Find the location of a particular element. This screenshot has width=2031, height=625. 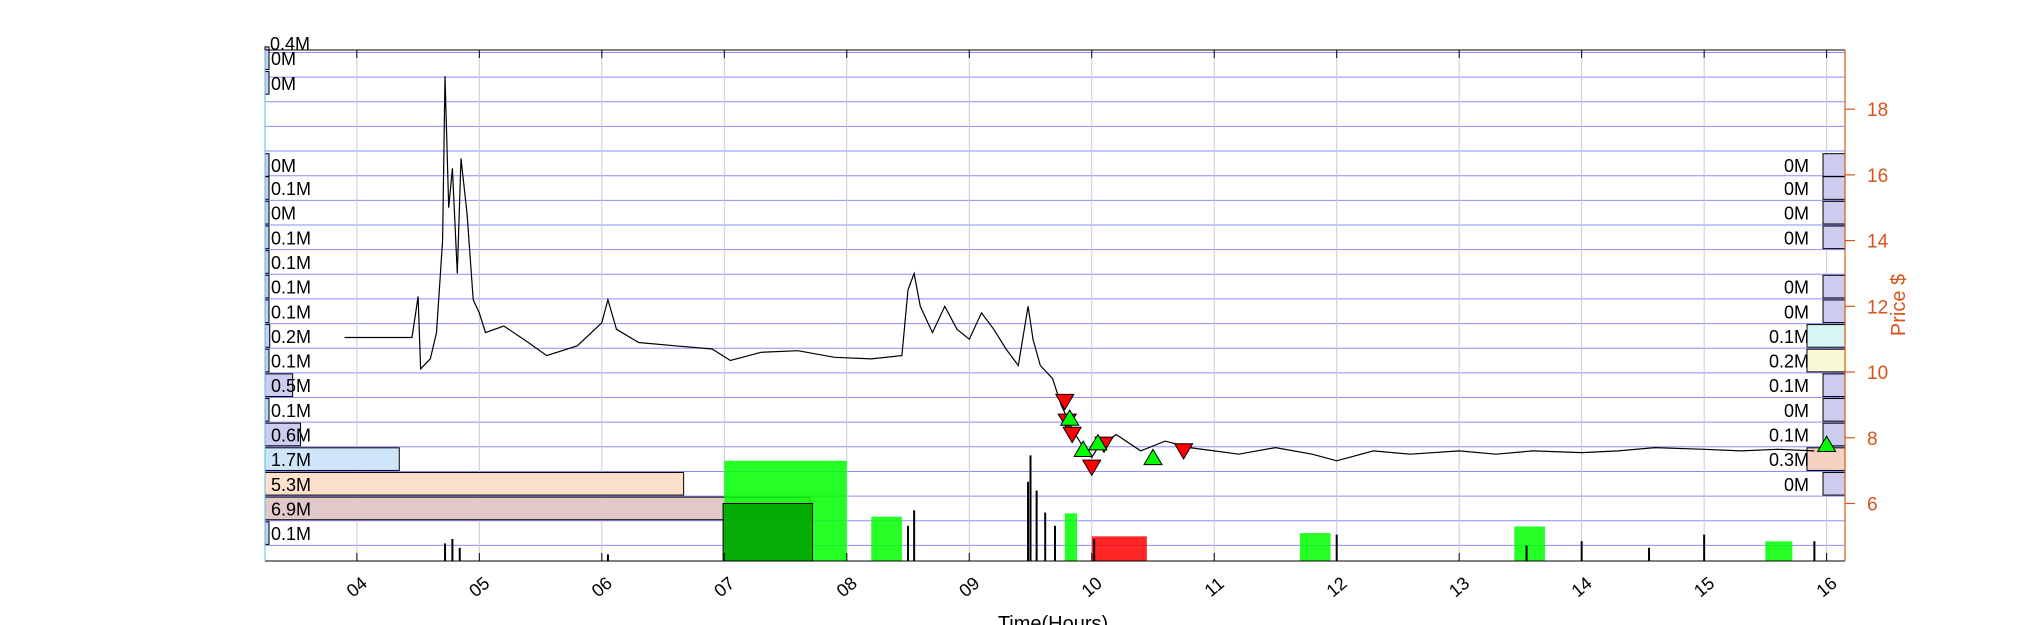

left-profile-label: 6.9M is located at coordinates (291, 509).